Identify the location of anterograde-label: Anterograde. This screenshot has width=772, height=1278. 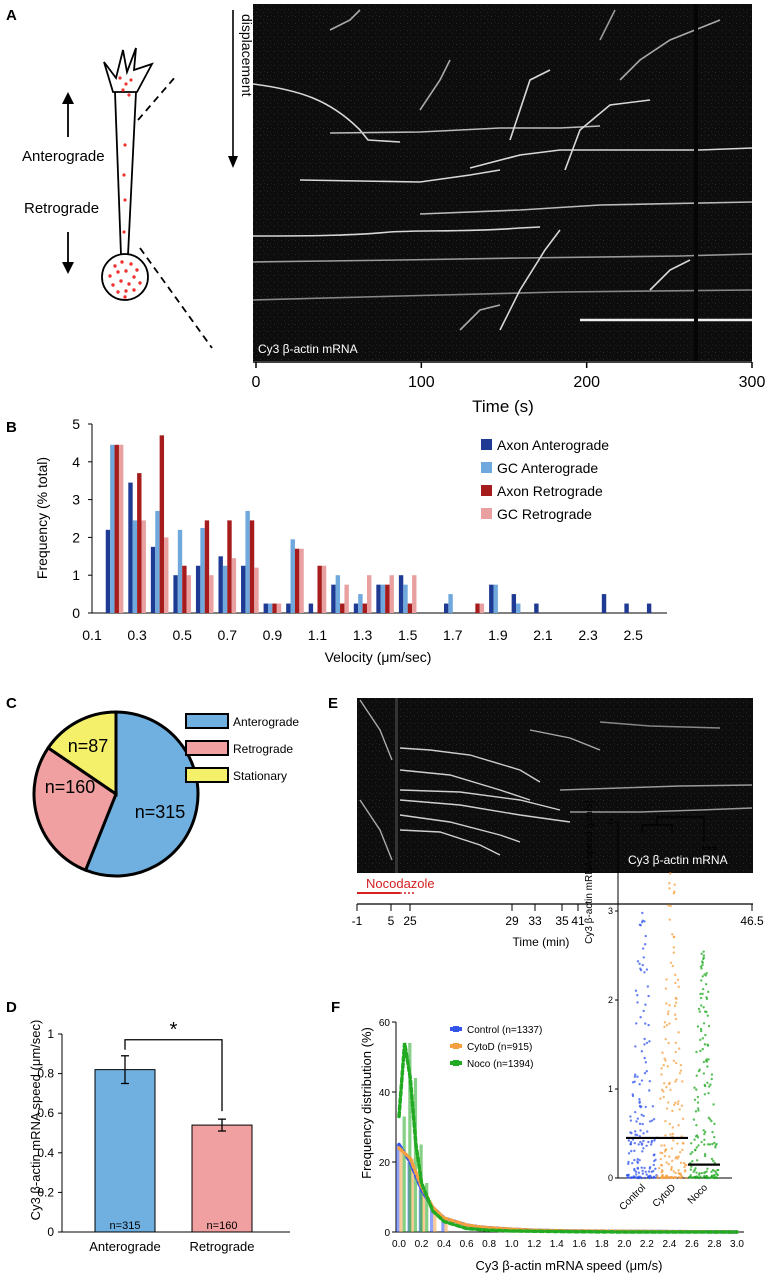
(63, 156).